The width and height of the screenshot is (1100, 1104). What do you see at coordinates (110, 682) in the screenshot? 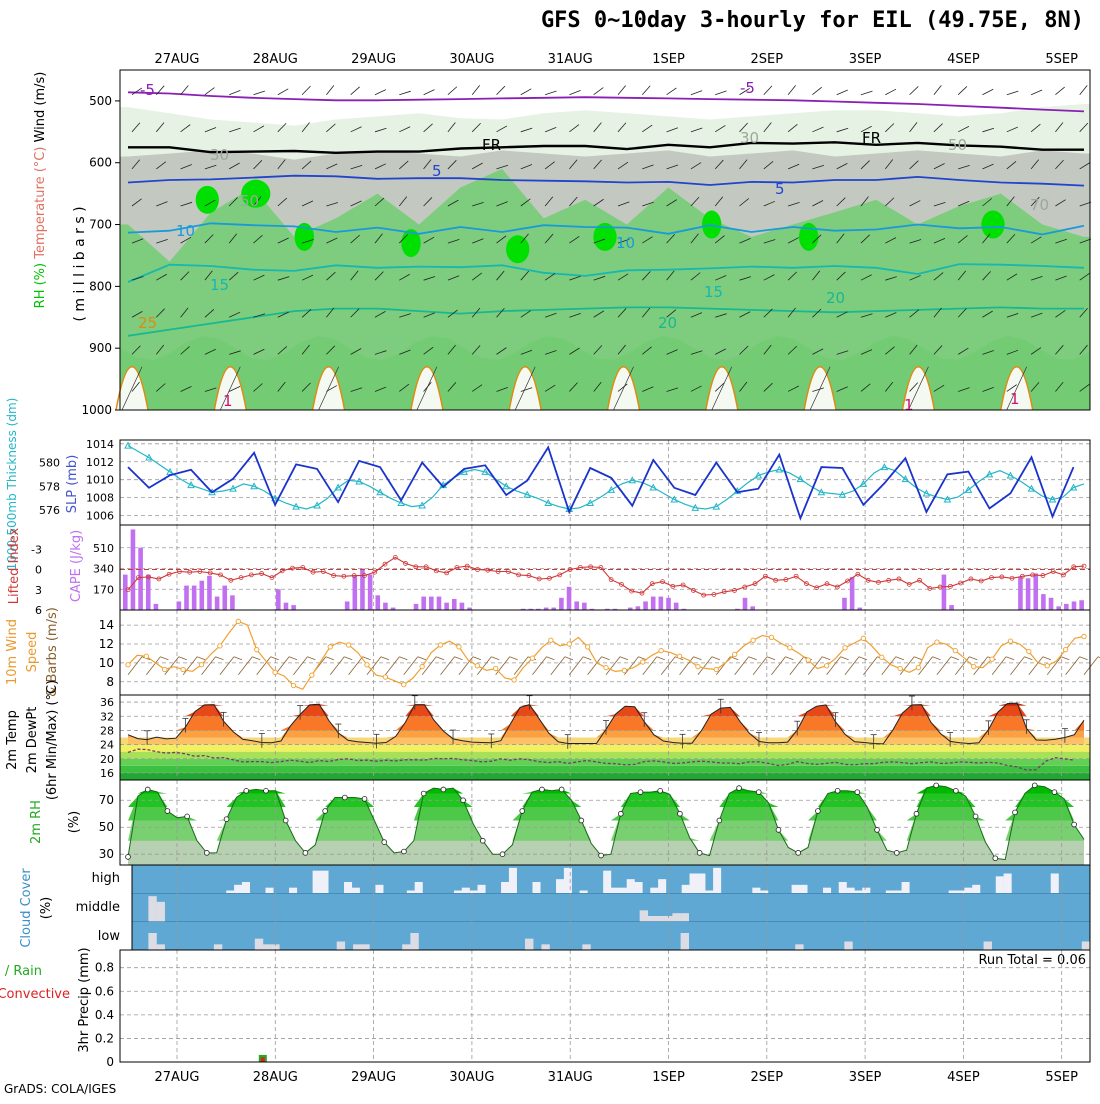
I see `wind-tick-label: 8` at bounding box center [110, 682].